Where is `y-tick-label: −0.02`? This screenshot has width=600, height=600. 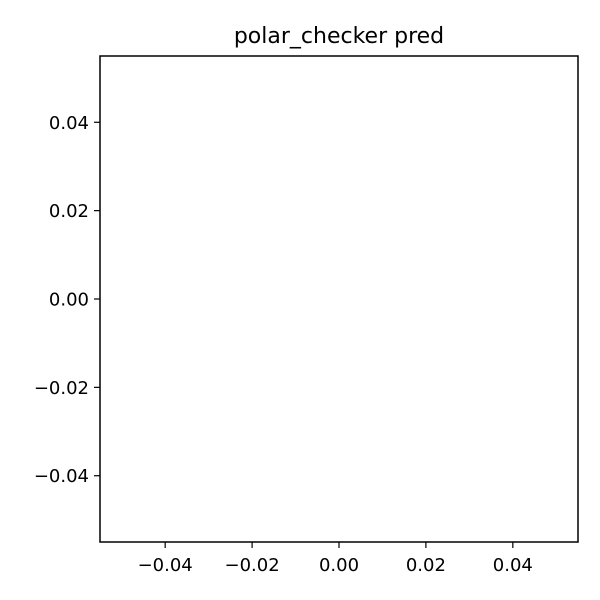 y-tick-label: −0.02 is located at coordinates (61, 388).